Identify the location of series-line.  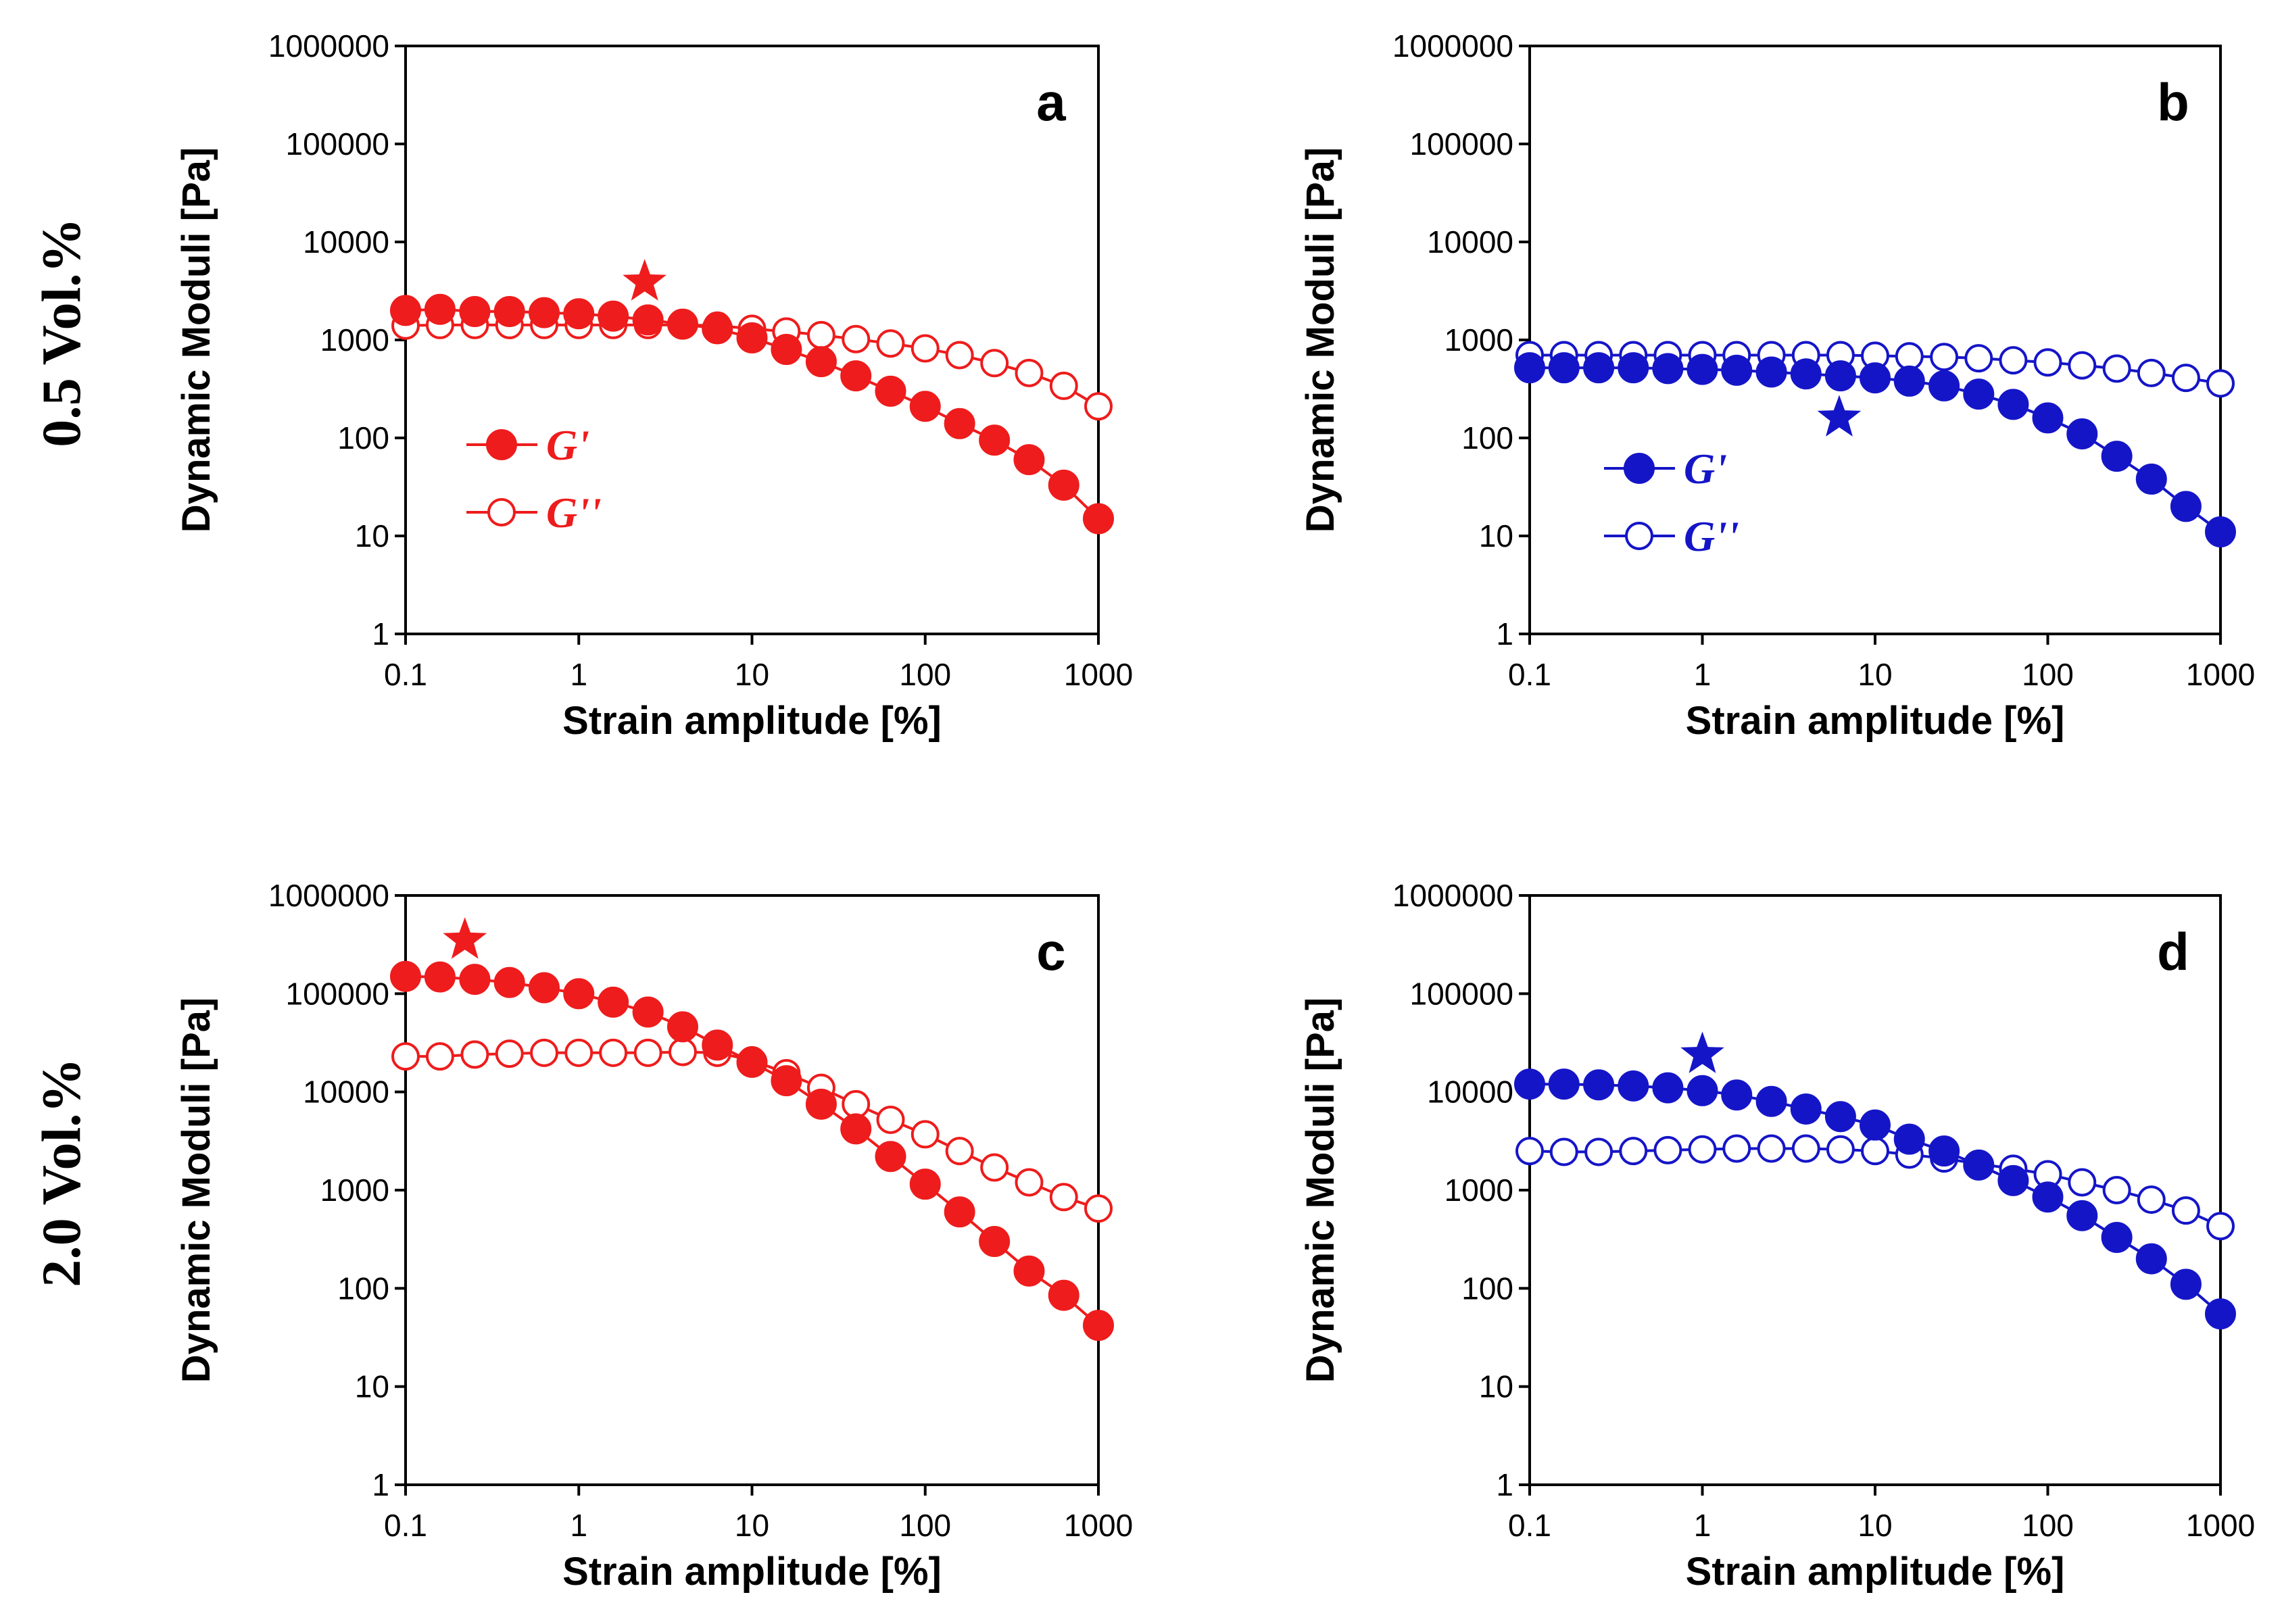
(752, 1151).